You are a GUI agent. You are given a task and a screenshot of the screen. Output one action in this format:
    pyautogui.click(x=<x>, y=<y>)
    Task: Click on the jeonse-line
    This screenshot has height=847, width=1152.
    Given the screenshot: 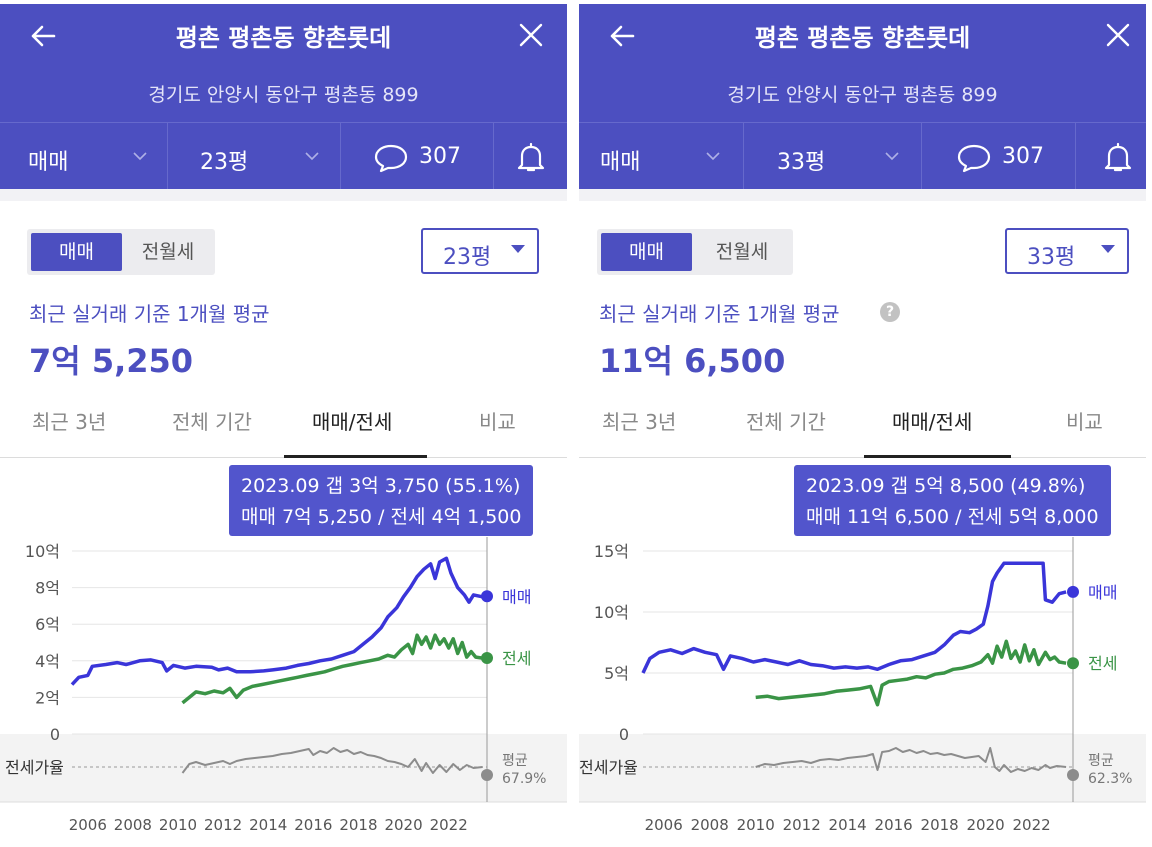 What is the action you would take?
    pyautogui.click(x=332, y=669)
    